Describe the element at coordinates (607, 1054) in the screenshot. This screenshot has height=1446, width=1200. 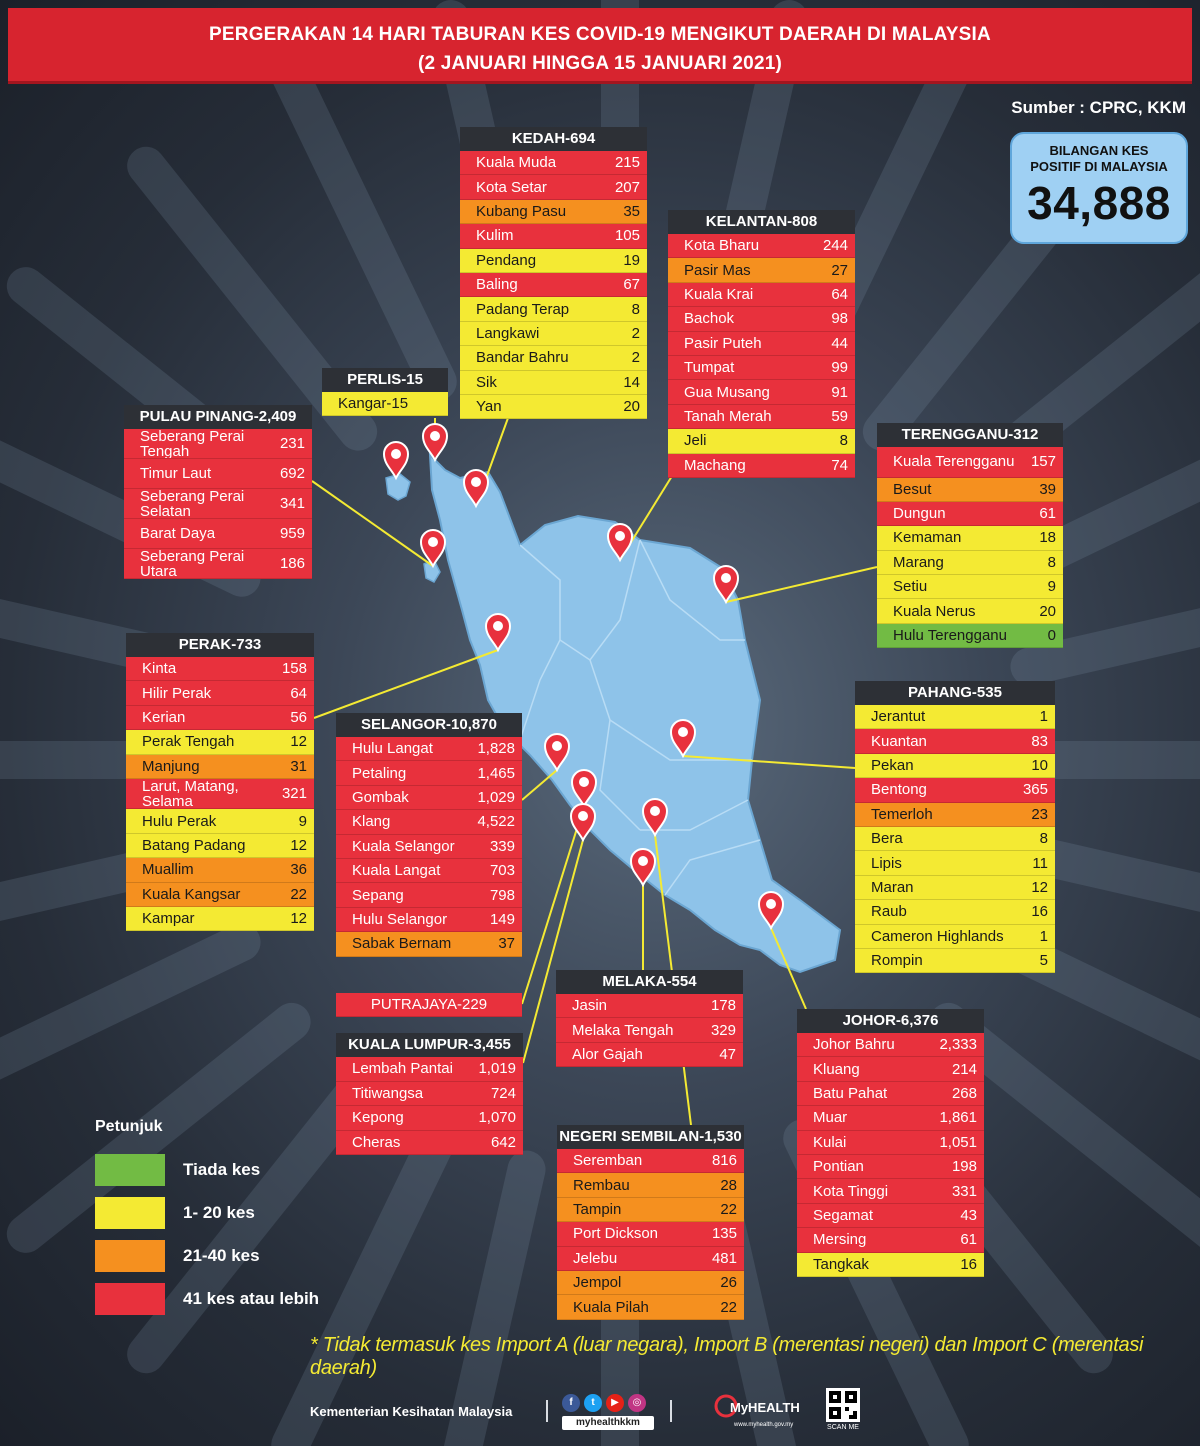
I see `district-name: Alor Gajah` at that location.